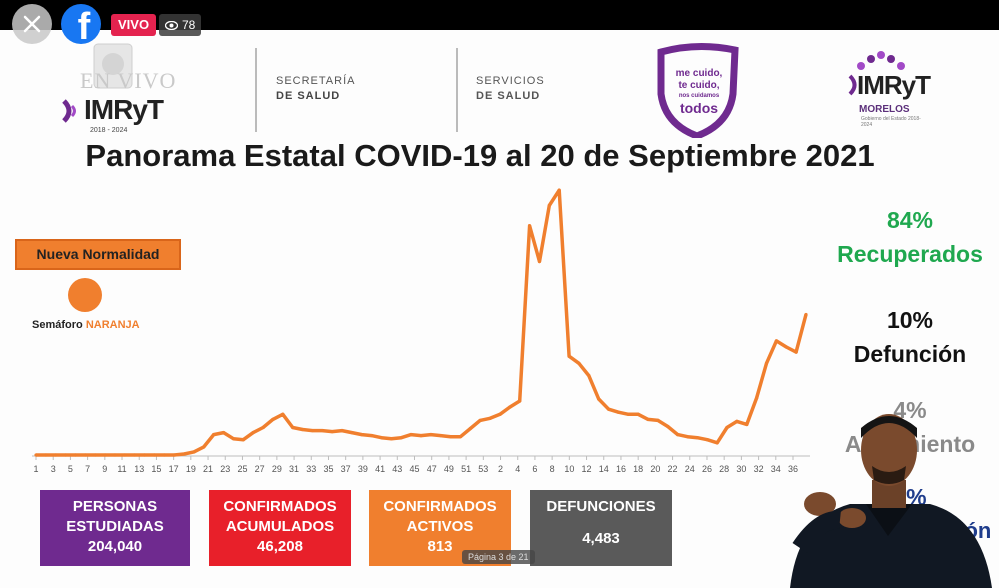 The image size is (999, 588). What do you see at coordinates (621, 469) in the screenshot?
I see `x-tick-label: 16` at bounding box center [621, 469].